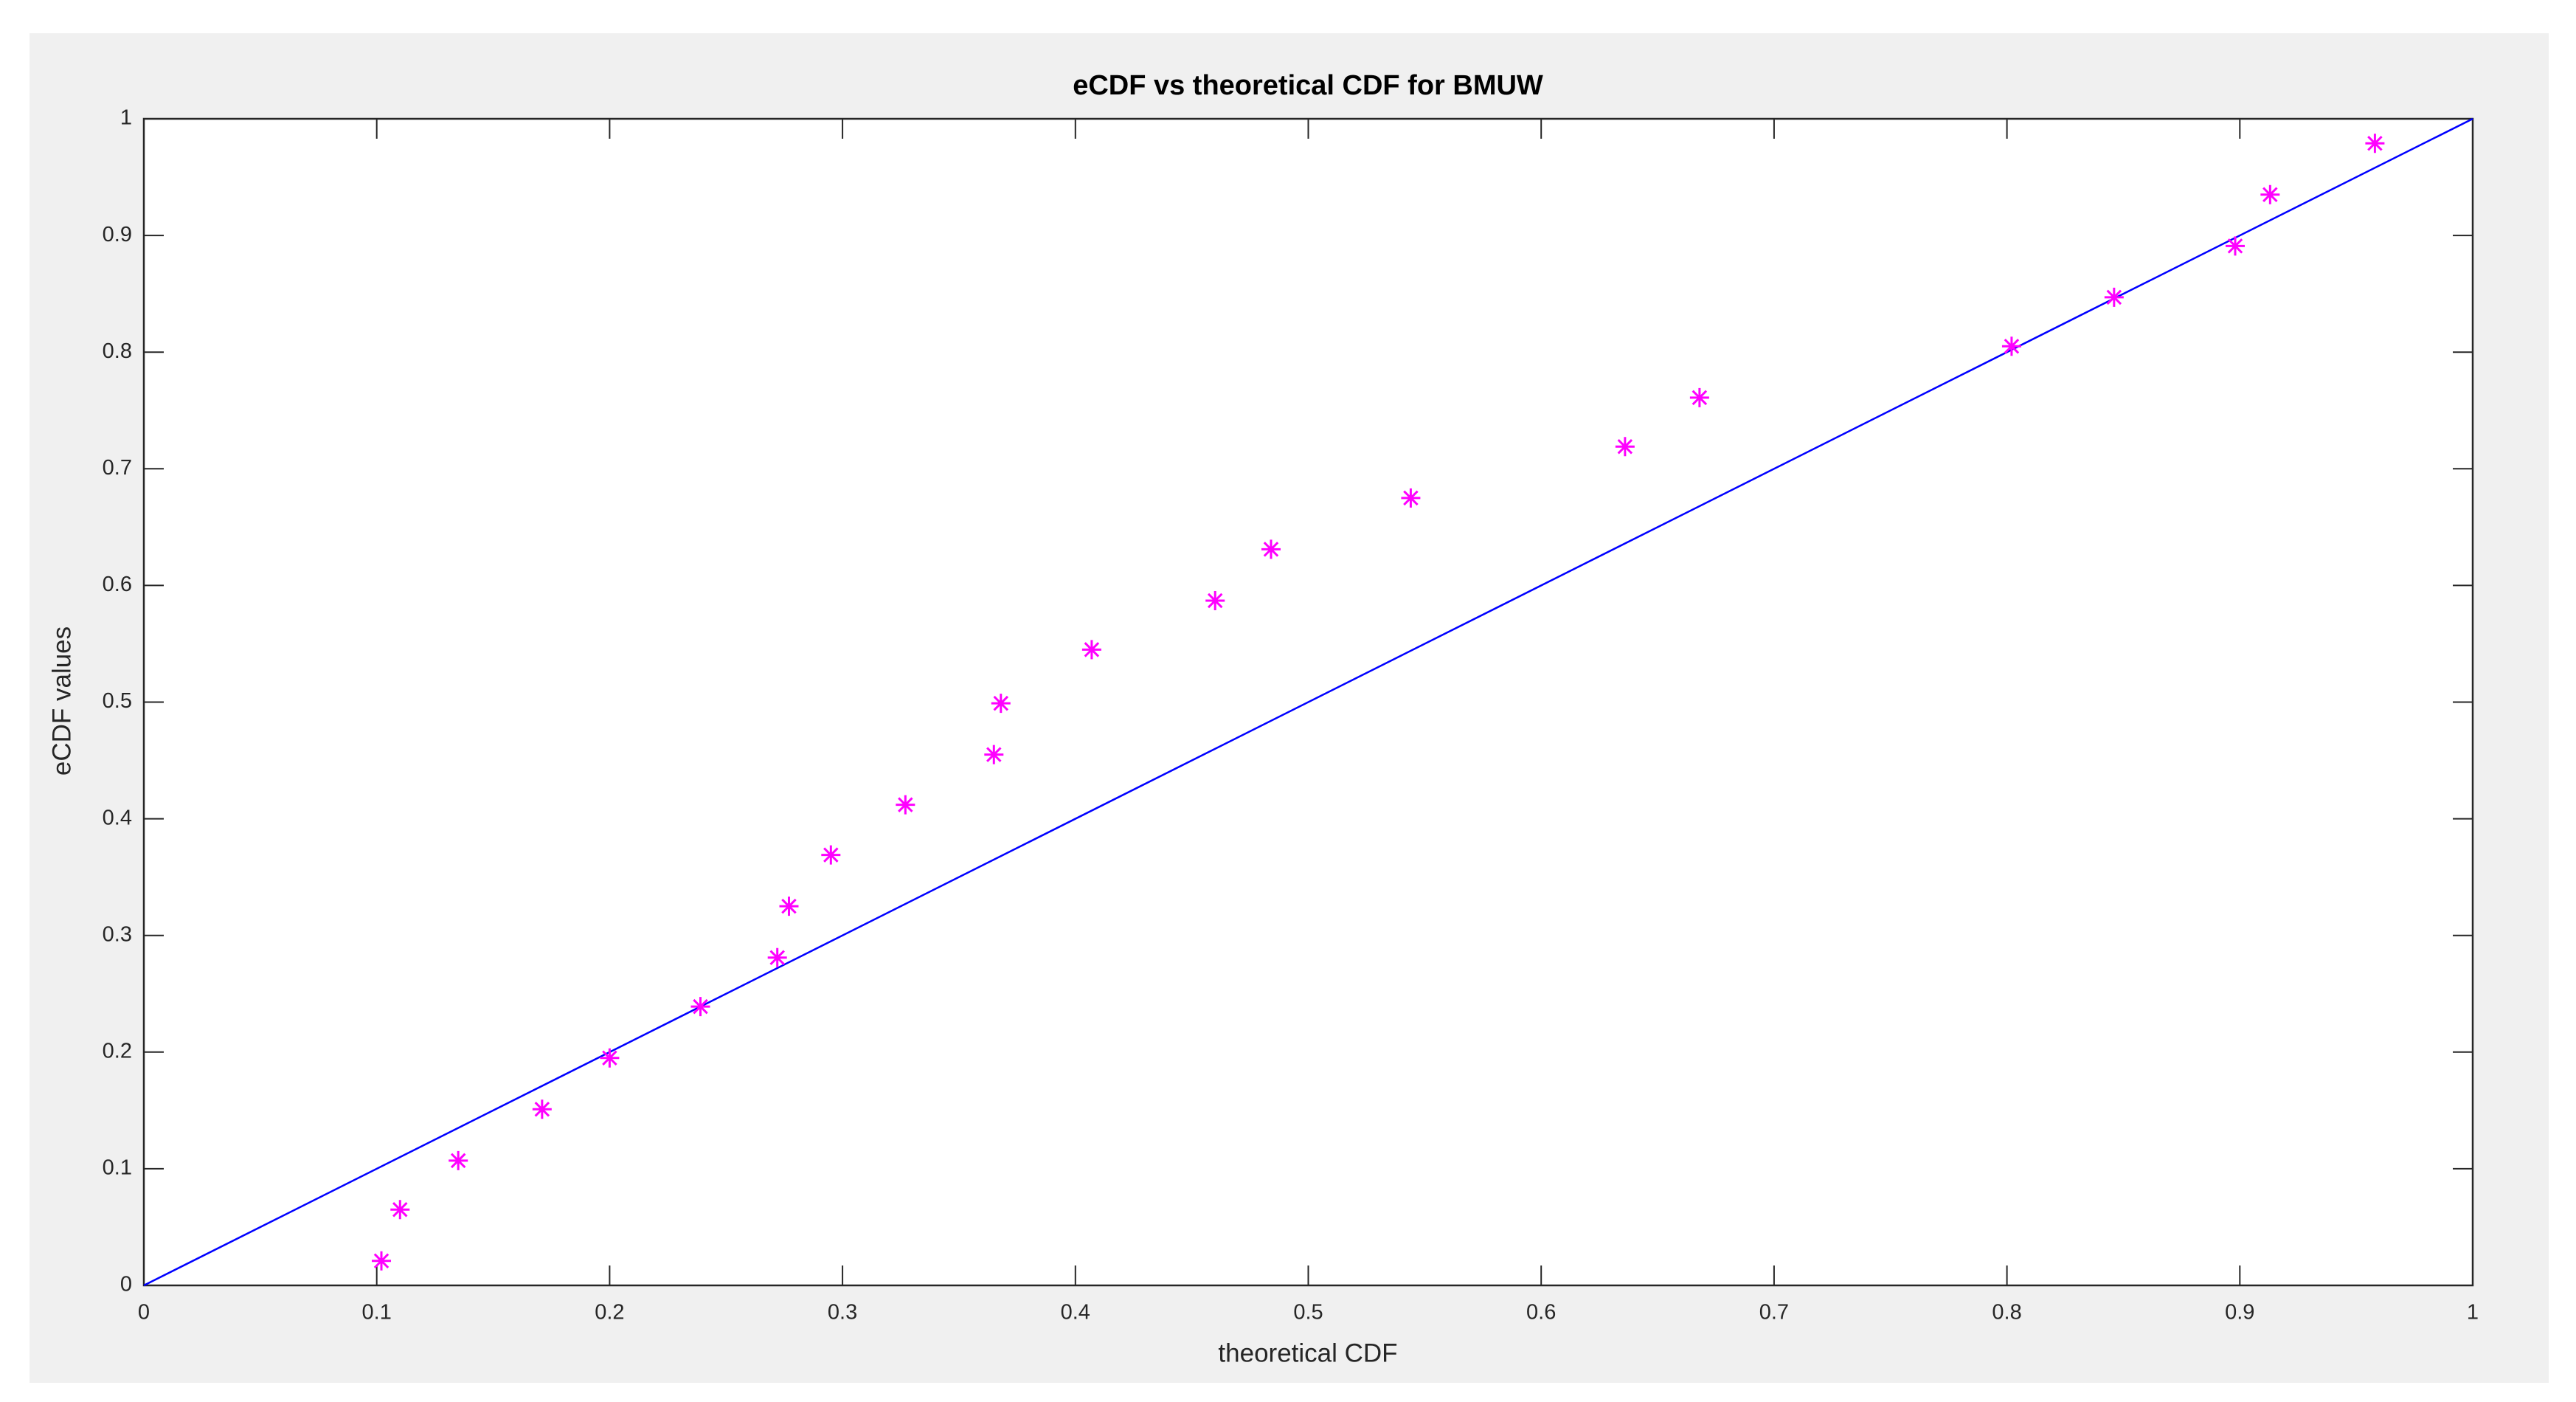 The width and height of the screenshot is (2576, 1402). What do you see at coordinates (118, 351) in the screenshot?
I see `y-tick-label: 0.8` at bounding box center [118, 351].